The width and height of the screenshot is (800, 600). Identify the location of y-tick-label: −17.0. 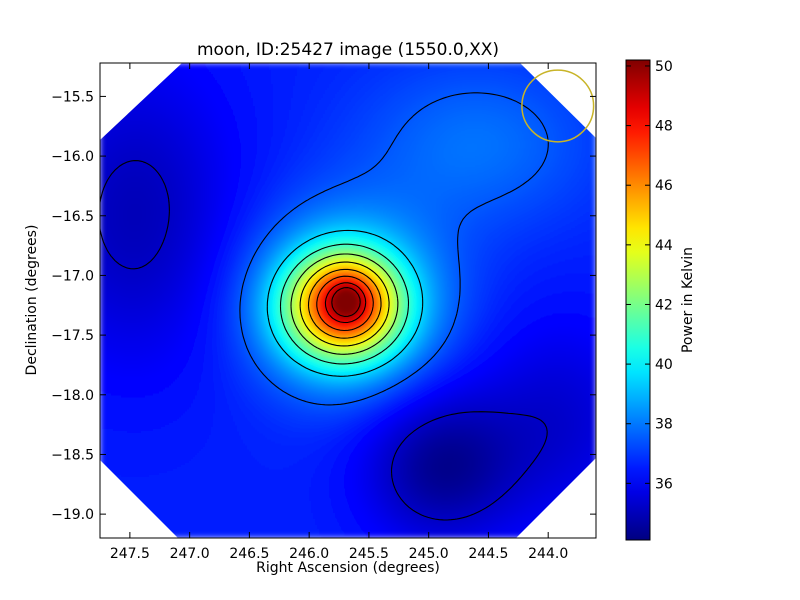
(72, 276).